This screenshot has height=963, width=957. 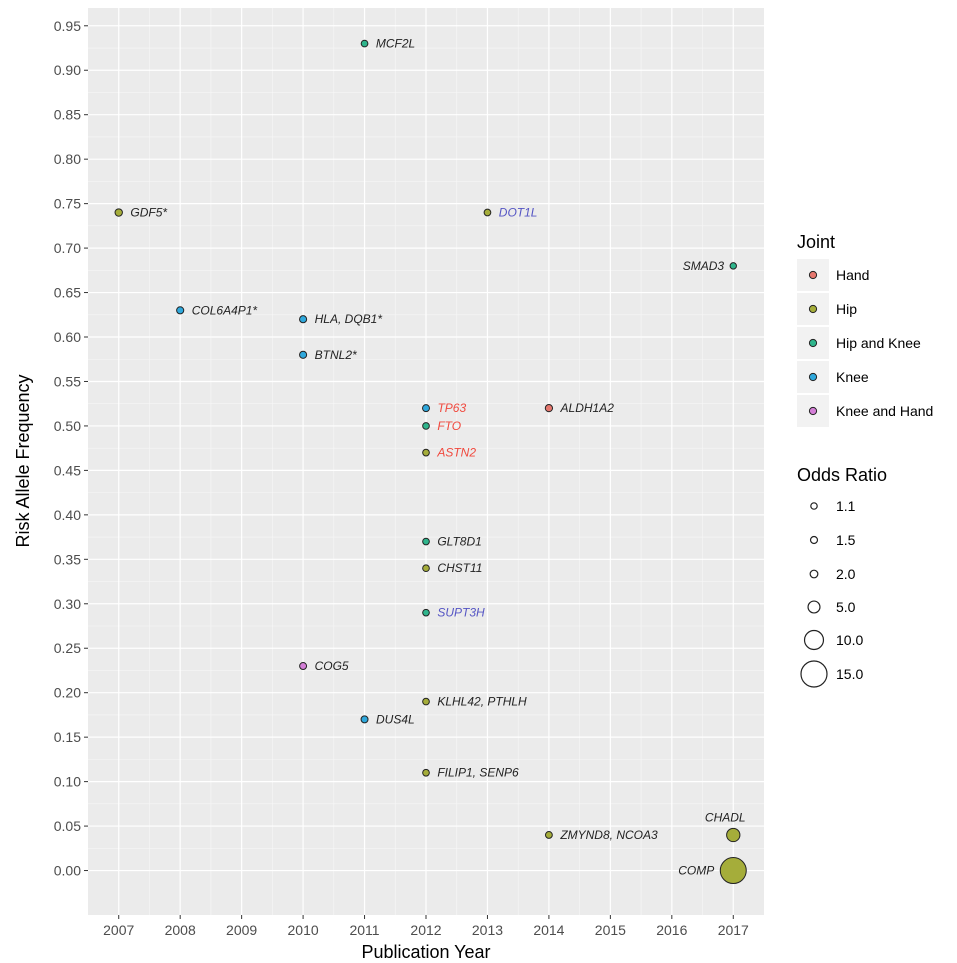 What do you see at coordinates (461, 613) in the screenshot?
I see `point-label: SUPT3H` at bounding box center [461, 613].